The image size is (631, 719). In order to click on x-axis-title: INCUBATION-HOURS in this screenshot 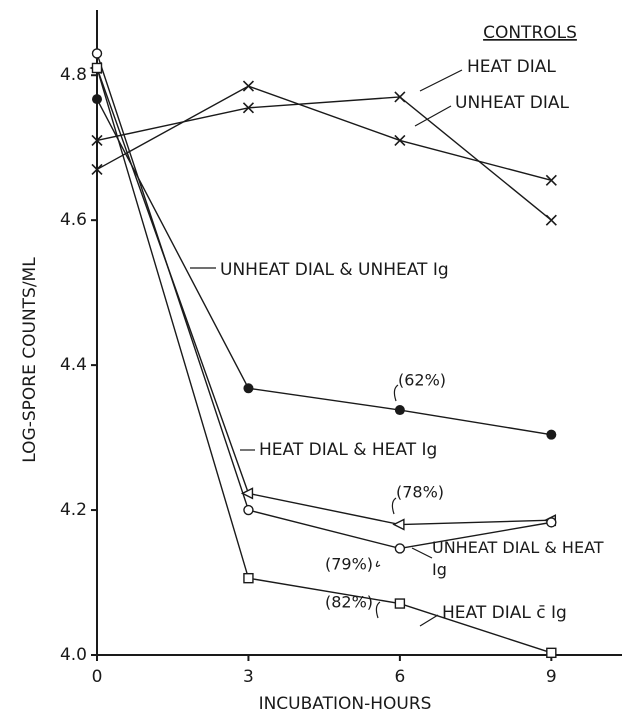, I will do `click(345, 704)`.